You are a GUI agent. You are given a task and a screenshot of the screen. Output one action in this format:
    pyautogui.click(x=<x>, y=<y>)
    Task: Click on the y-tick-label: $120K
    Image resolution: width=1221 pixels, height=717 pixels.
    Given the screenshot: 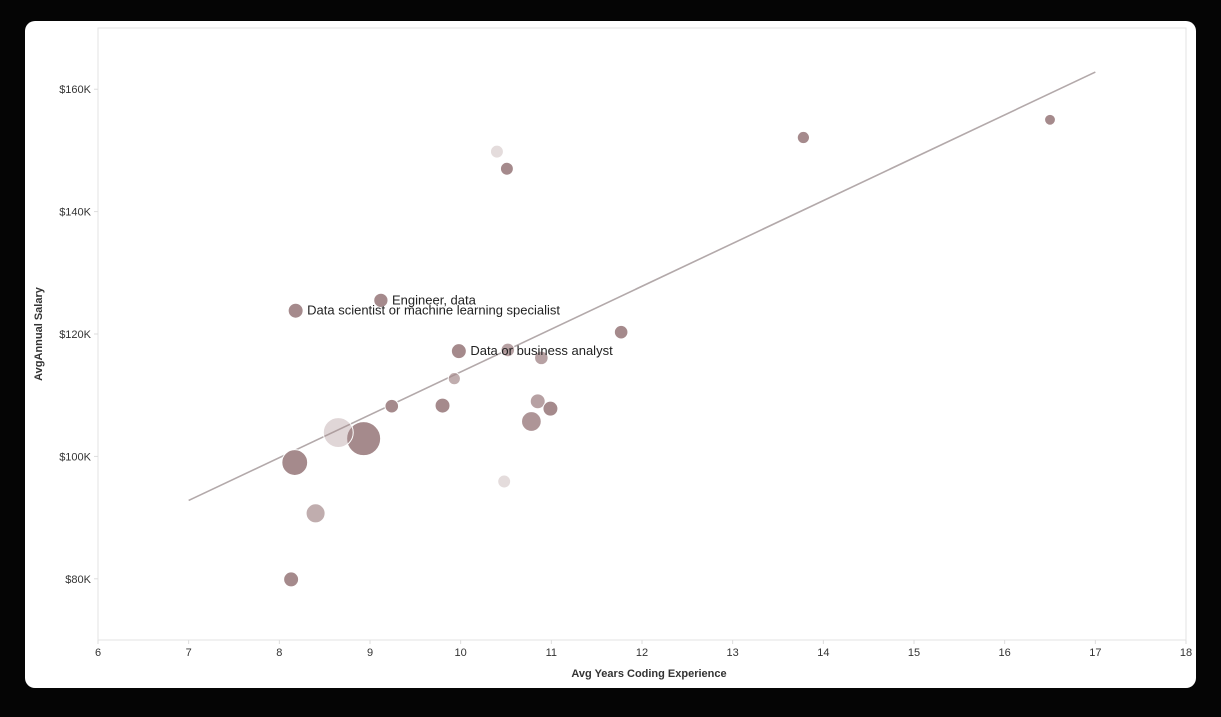 What is the action you would take?
    pyautogui.click(x=75, y=335)
    